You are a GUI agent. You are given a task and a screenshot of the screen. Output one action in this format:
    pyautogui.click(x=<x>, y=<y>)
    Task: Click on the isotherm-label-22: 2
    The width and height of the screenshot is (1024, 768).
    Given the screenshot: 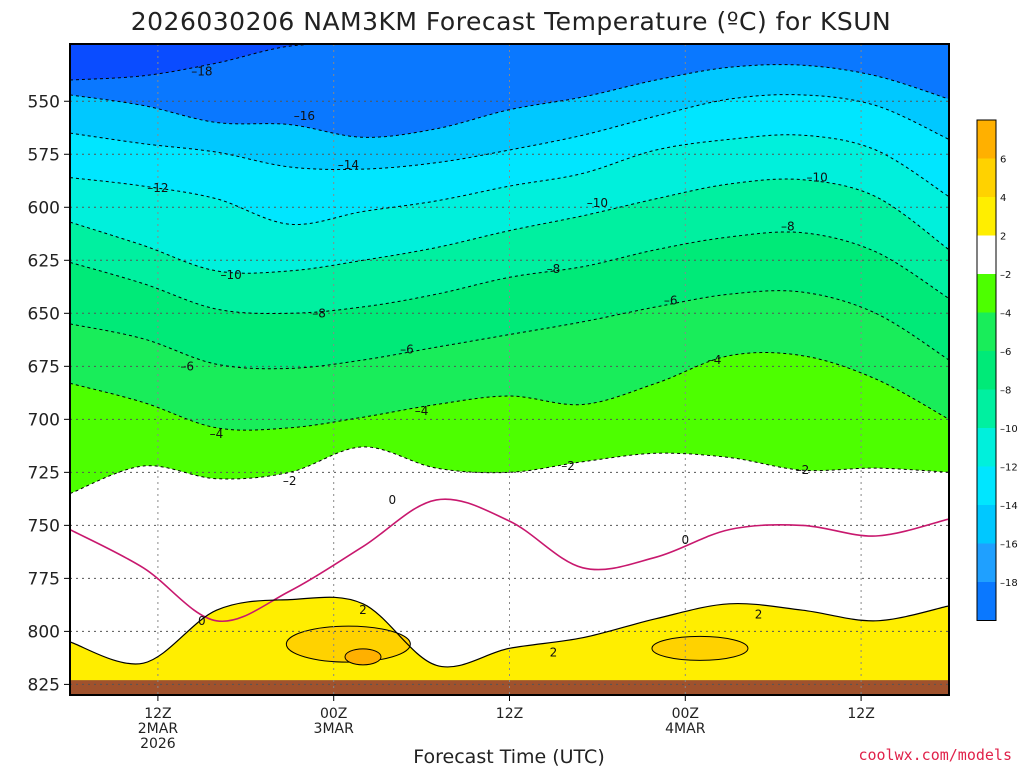 What is the action you would take?
    pyautogui.click(x=363, y=610)
    